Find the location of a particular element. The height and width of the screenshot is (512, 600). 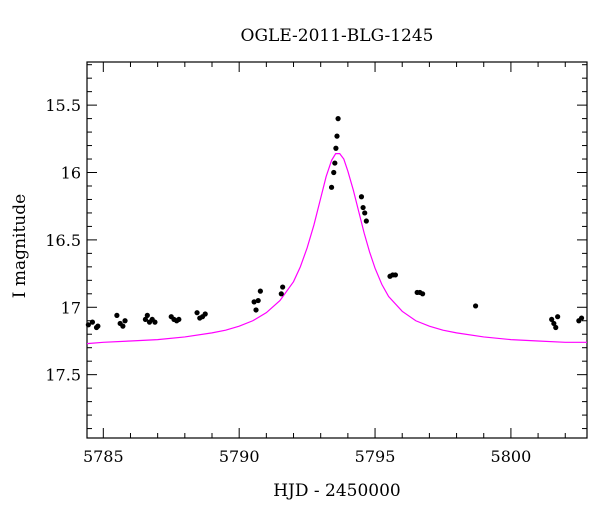

y-tick-label: 16.5 is located at coordinates (63, 240).